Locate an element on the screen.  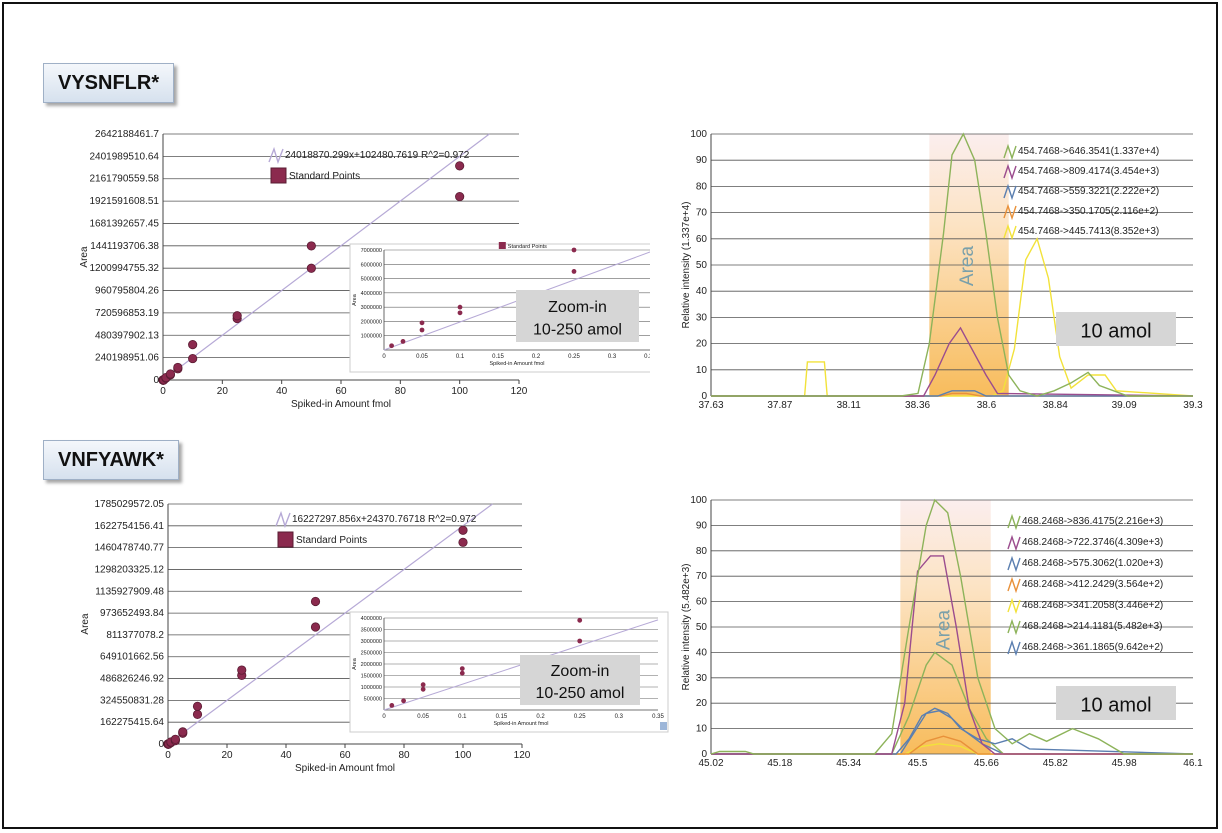
y-tick-label: 1135927909.48 is located at coordinates (129, 591).